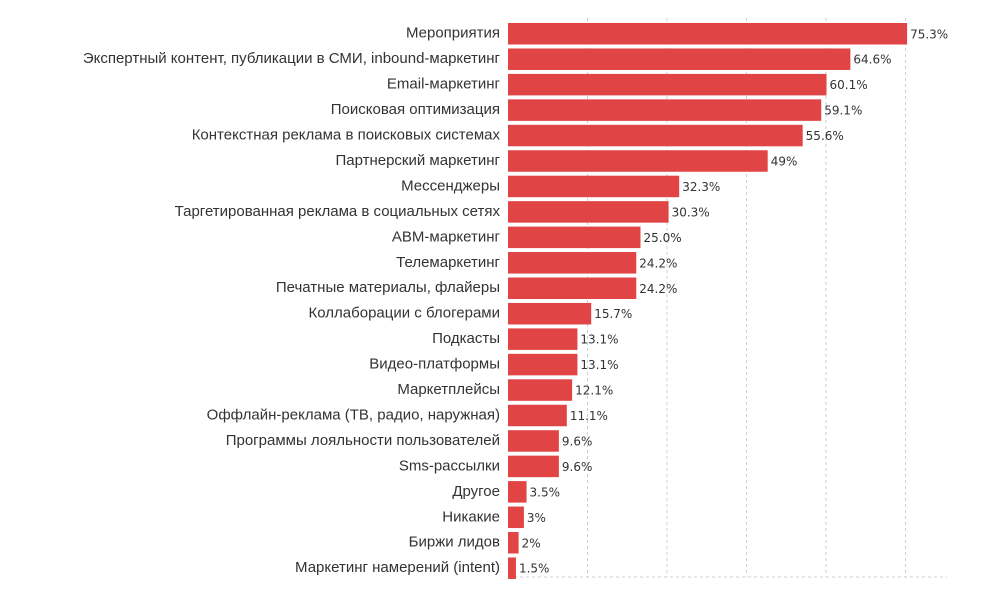 This screenshot has width=985, height=599. Describe the element at coordinates (531, 543) in the screenshot. I see `value-label: 2%` at that location.